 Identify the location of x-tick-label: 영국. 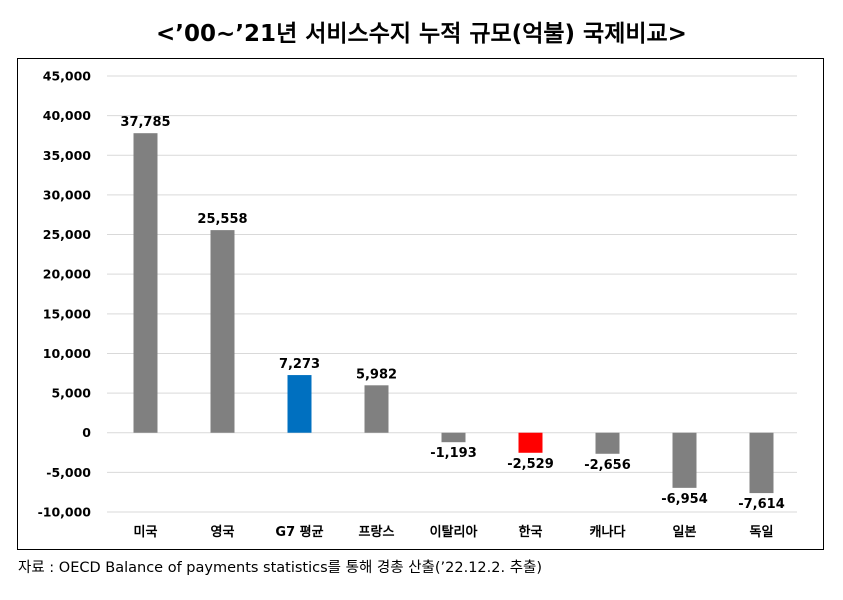
(223, 532).